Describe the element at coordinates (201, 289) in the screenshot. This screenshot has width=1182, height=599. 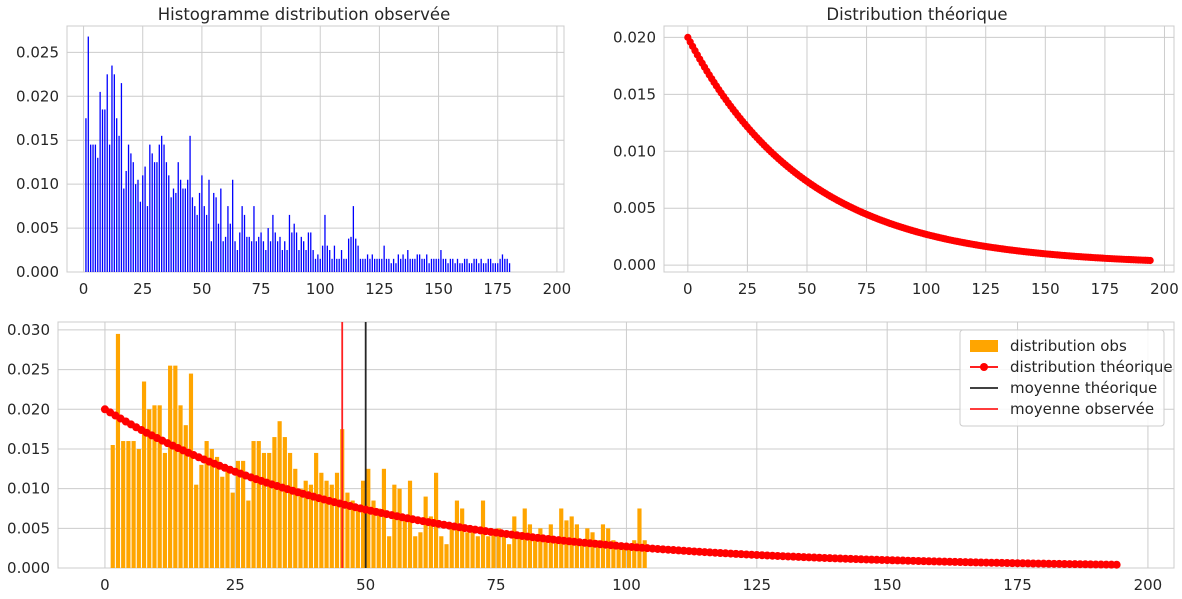
I see `x-tick-label: 50` at that location.